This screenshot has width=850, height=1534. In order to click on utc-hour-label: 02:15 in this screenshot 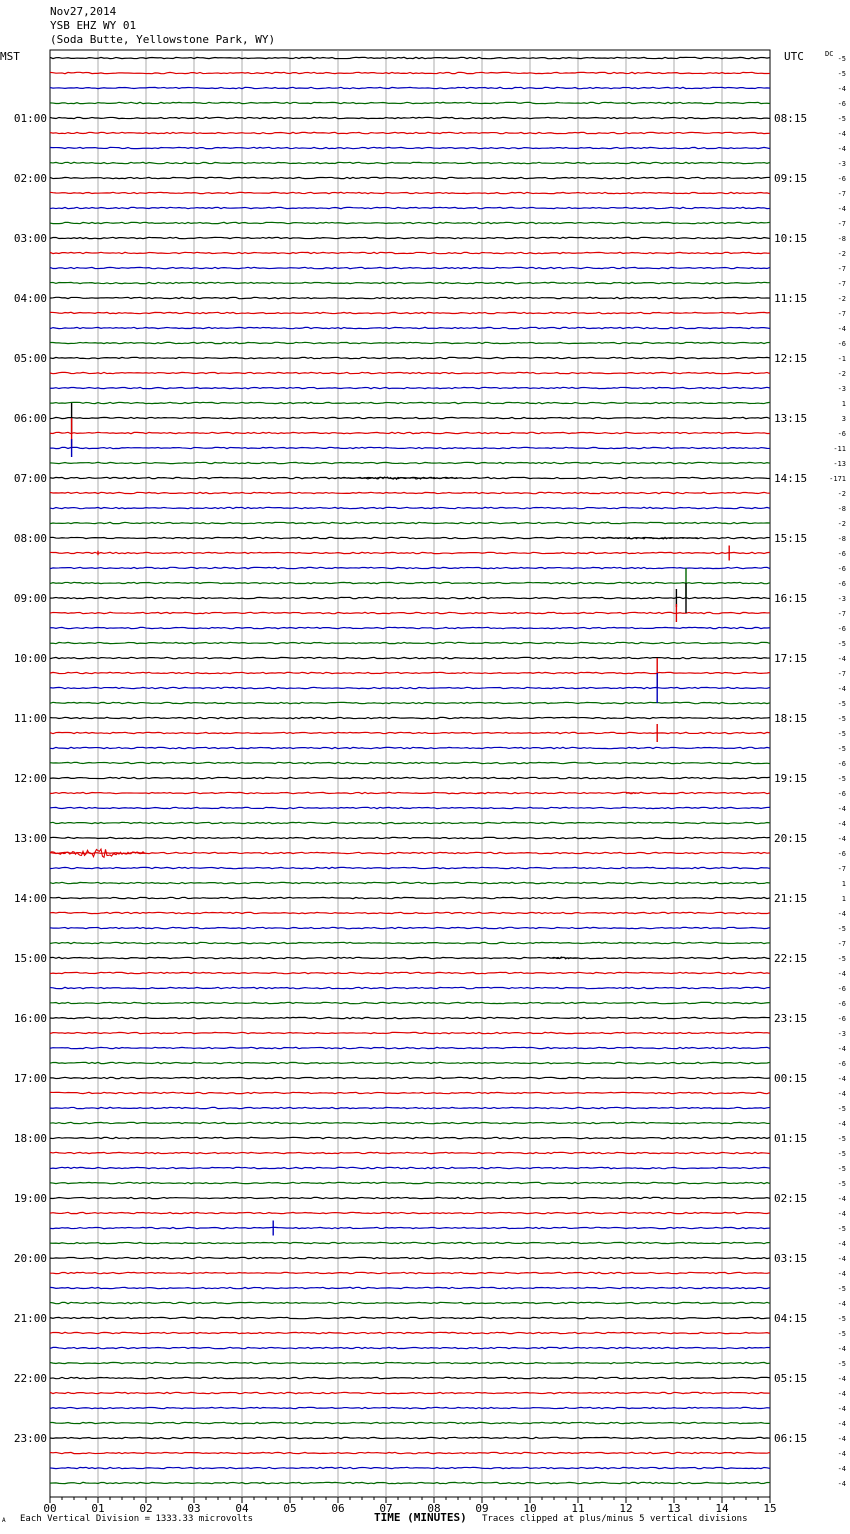, I will do `click(790, 1198)`.